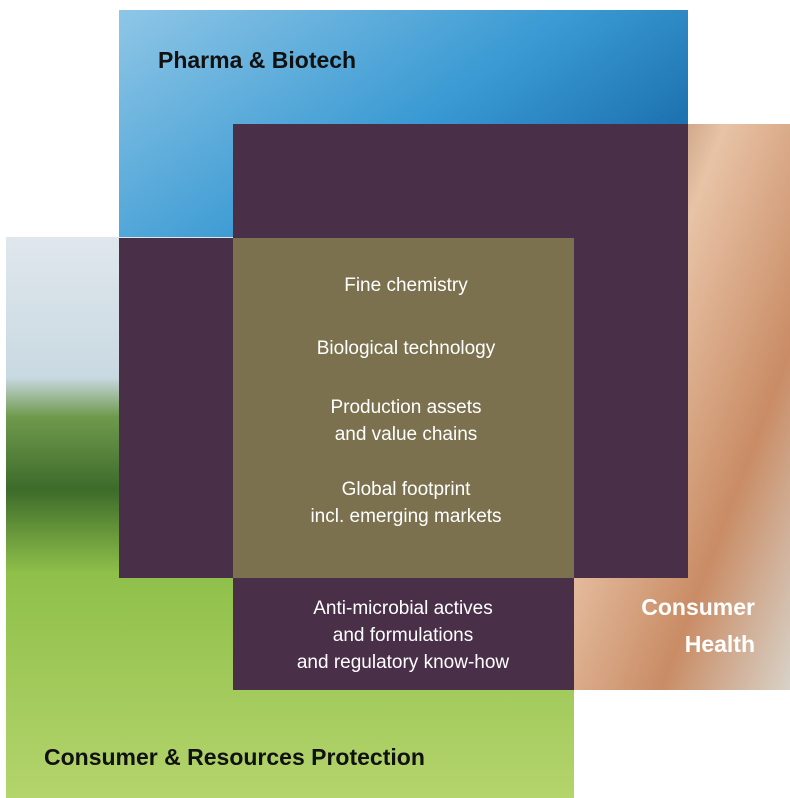 Image resolution: width=790 pixels, height=798 pixels. I want to click on competence: Biological technology, so click(406, 348).